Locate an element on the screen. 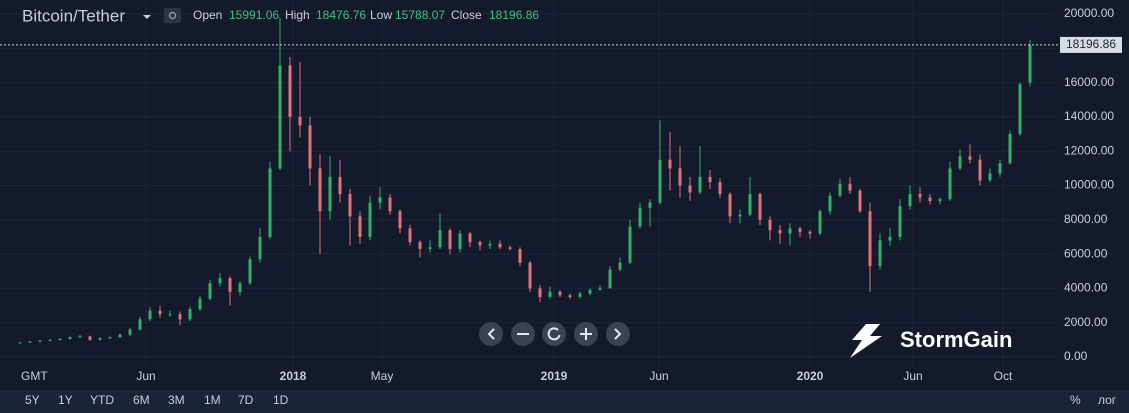  last-price-label: 18196.86 is located at coordinates (1091, 44).